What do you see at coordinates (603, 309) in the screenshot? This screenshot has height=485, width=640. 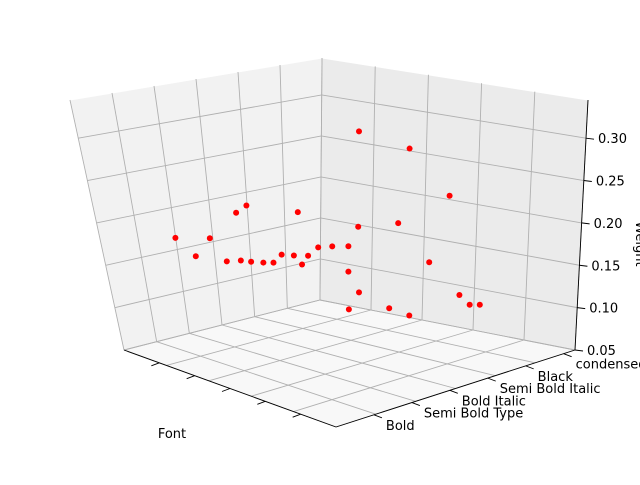 I see `z-tick-label: 0.10` at bounding box center [603, 309].